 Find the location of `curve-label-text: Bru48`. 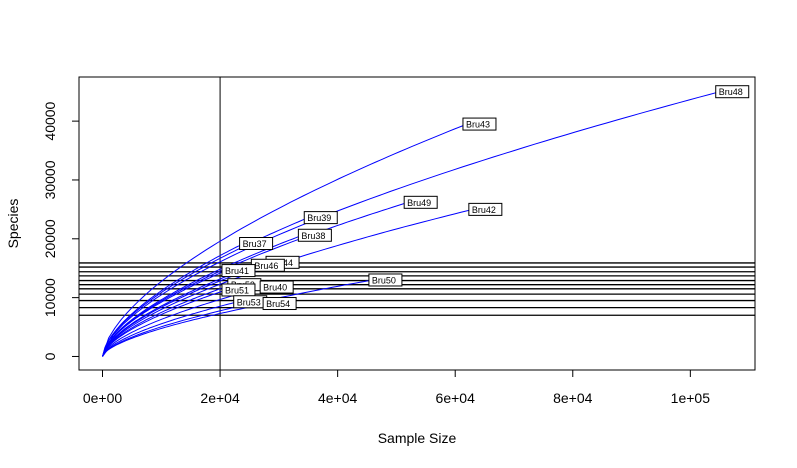

curve-label-text: Bru48 is located at coordinates (731, 92).